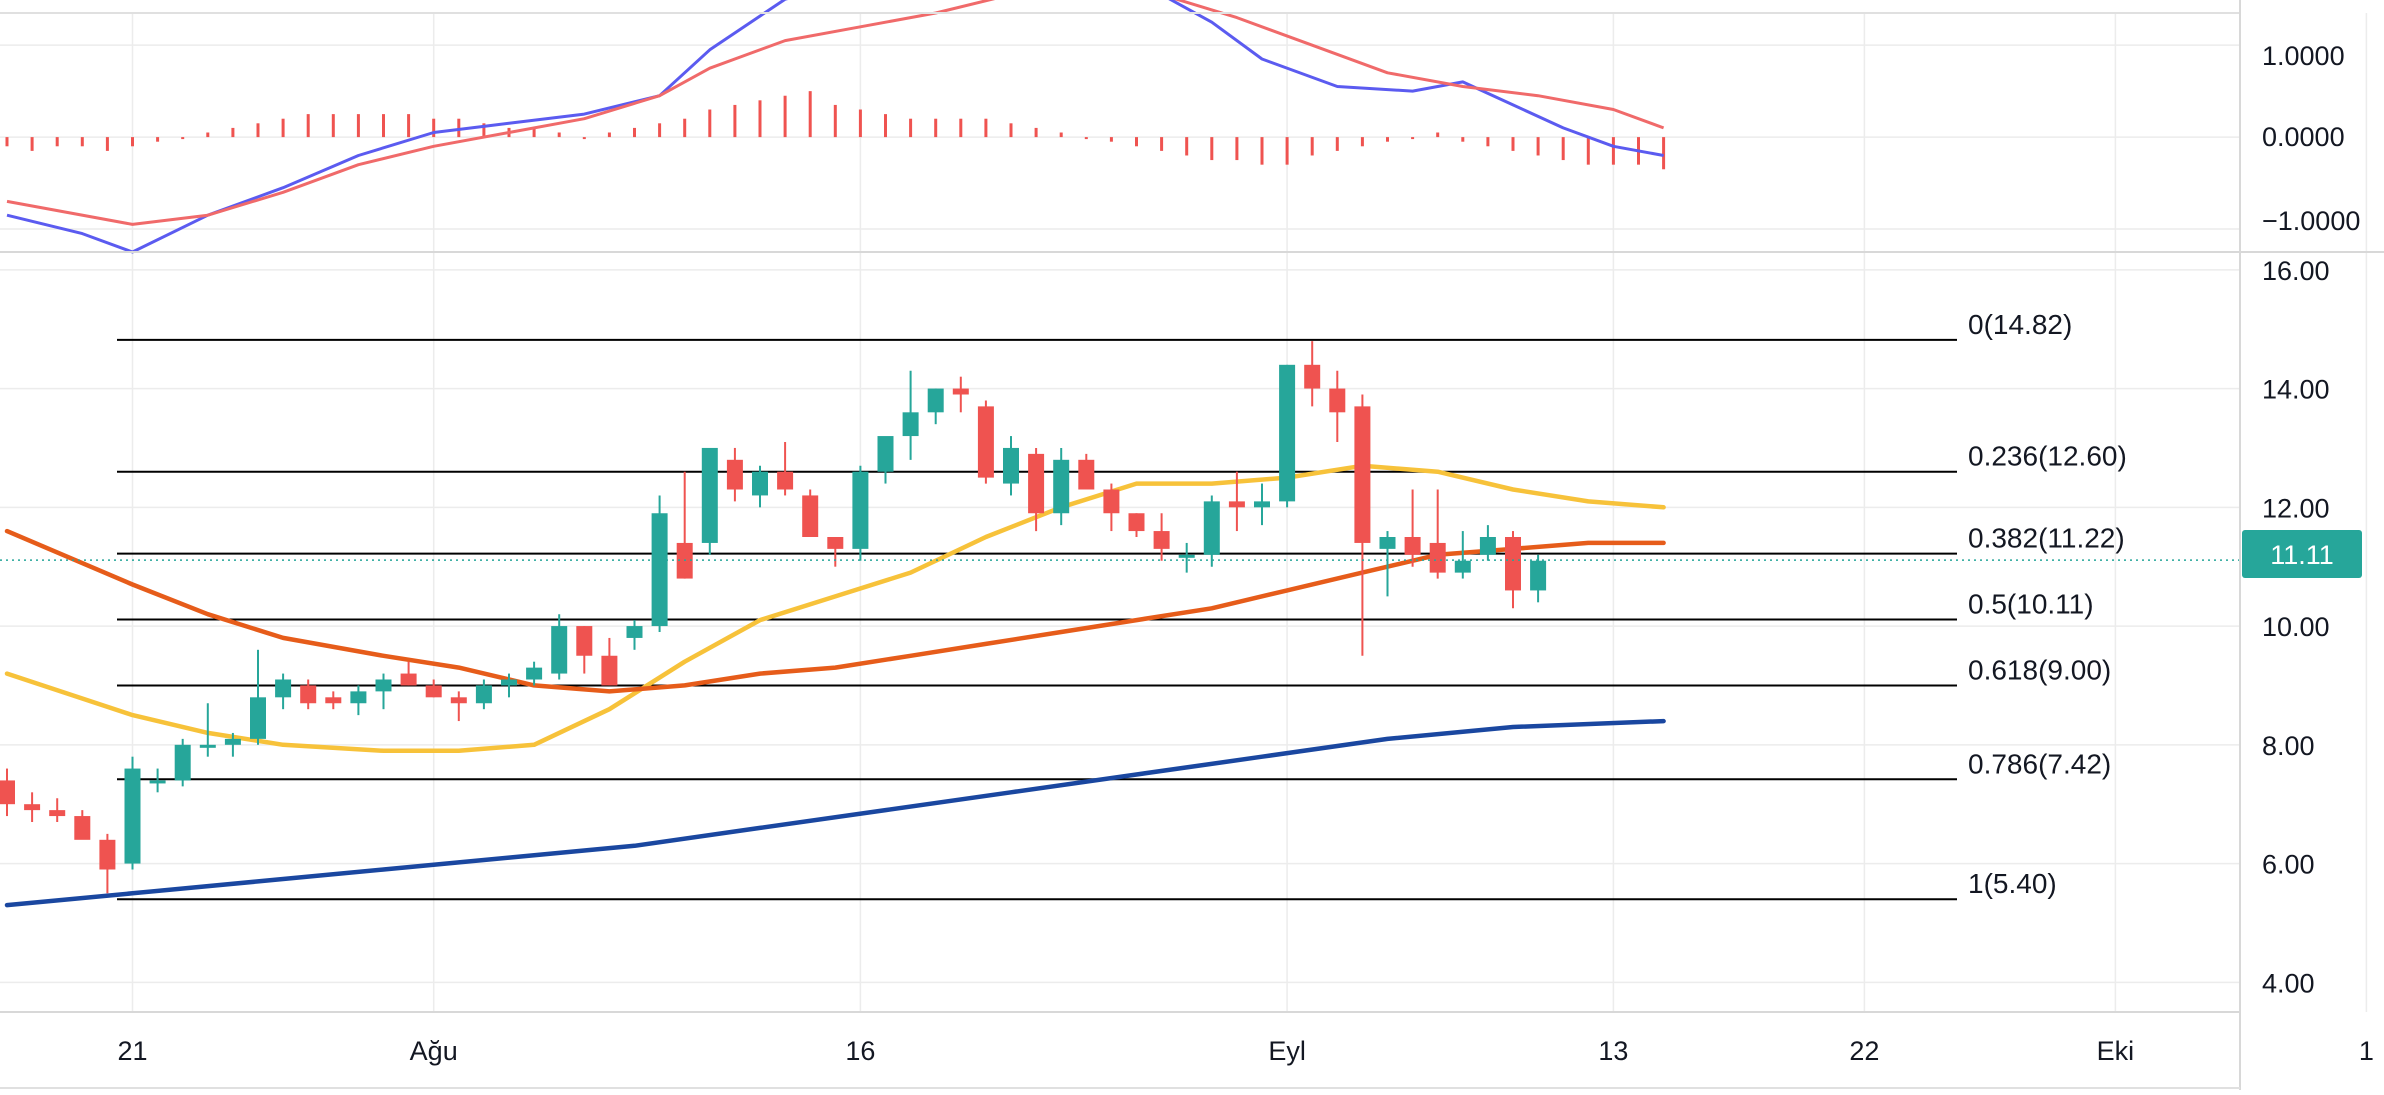 The width and height of the screenshot is (2384, 1095). I want to click on price-tick-label: 10.00, so click(2296, 627).